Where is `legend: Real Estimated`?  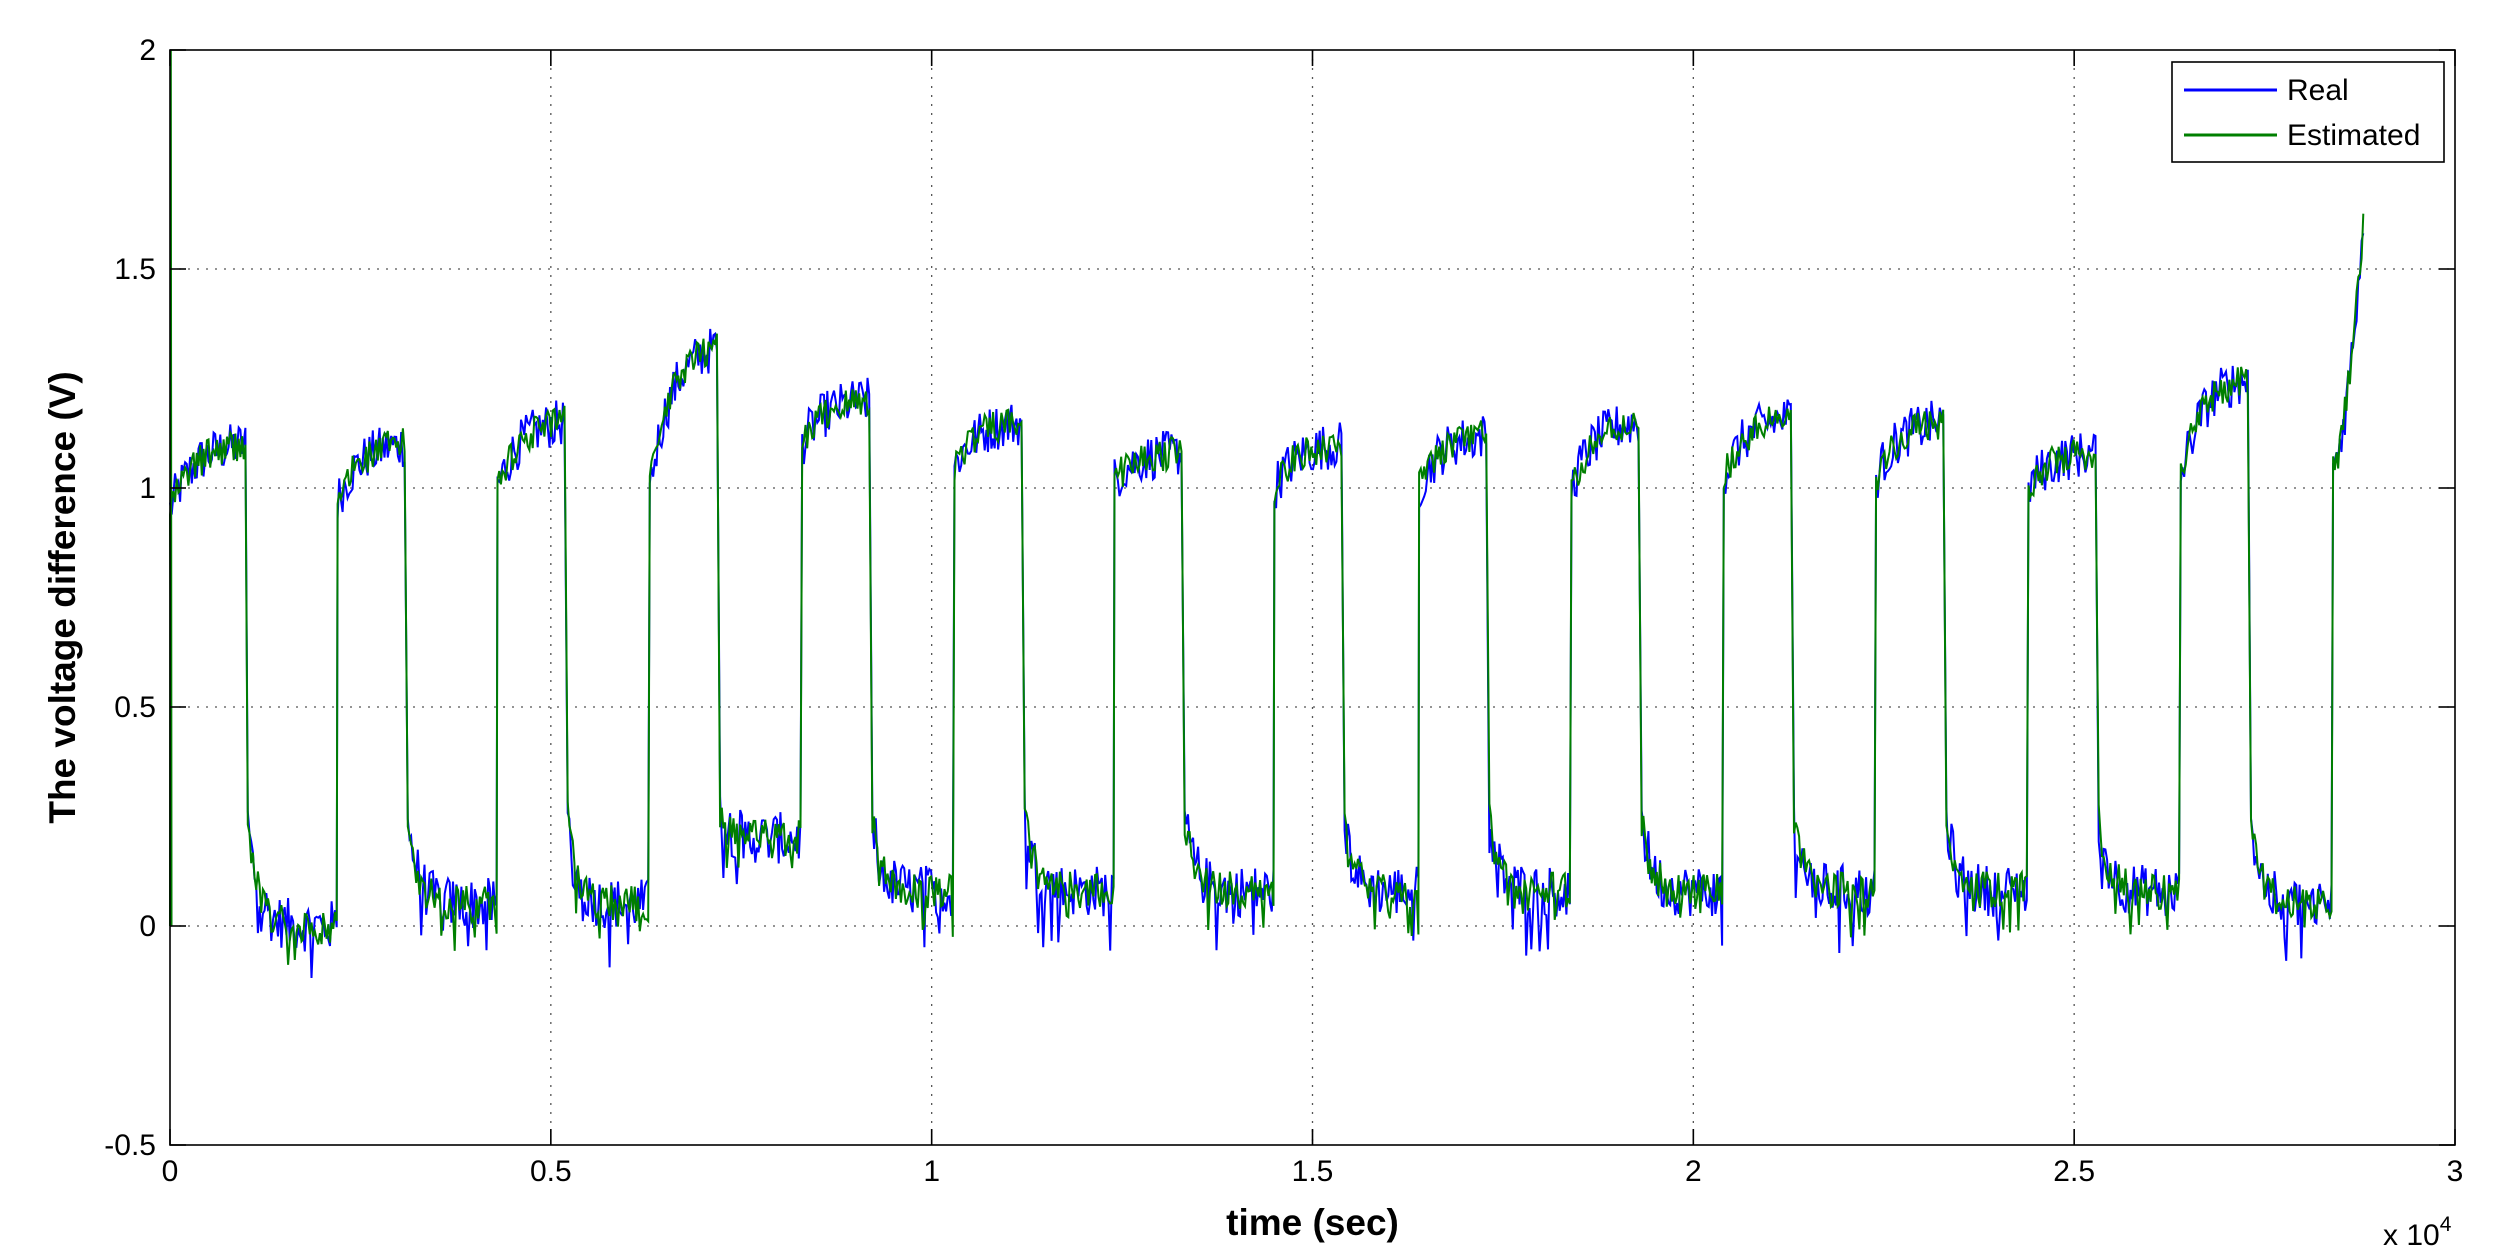
legend: Real Estimated is located at coordinates (2308, 112).